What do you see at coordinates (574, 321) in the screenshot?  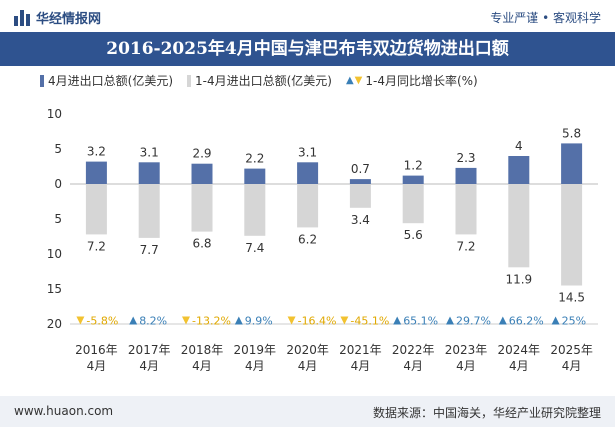 I see `growth-rate-label: 25%` at bounding box center [574, 321].